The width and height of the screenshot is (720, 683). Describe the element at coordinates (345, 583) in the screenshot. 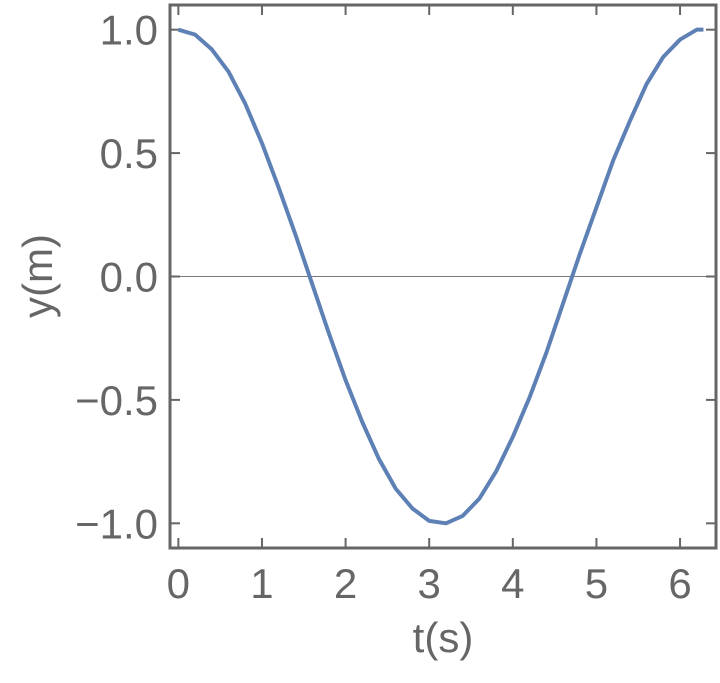

I see `x-tick-label: 2` at that location.